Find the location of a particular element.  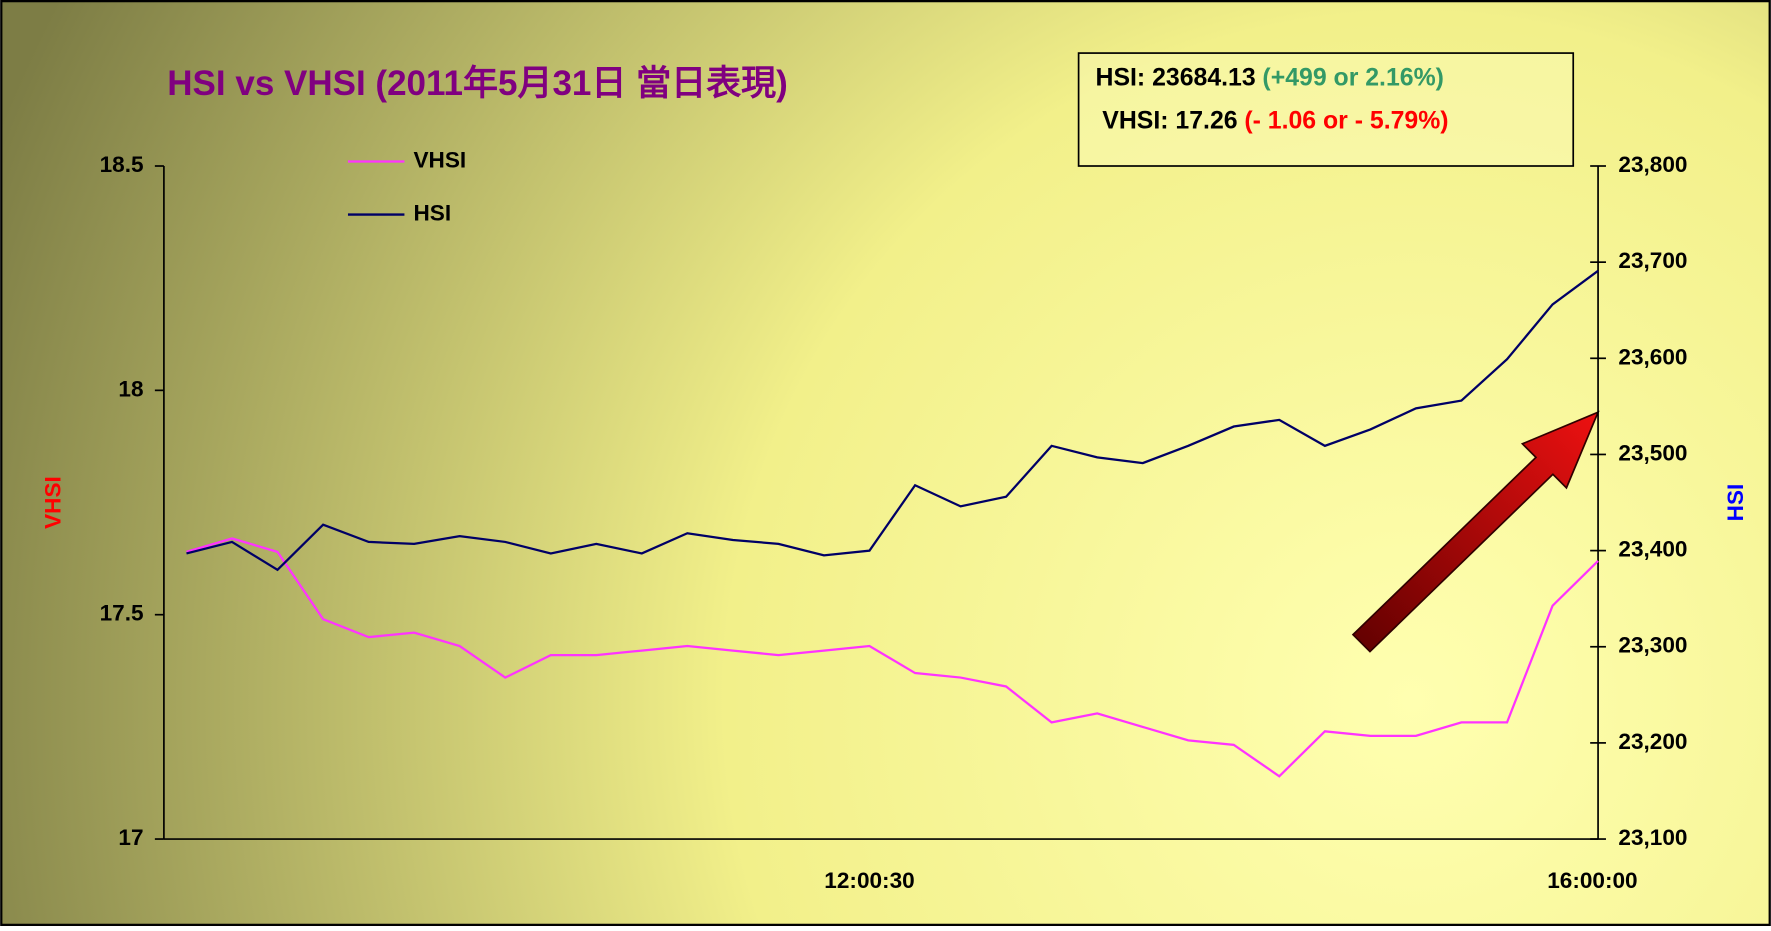

annotation: VHSI: 17.26 is located at coordinates (1169, 121).